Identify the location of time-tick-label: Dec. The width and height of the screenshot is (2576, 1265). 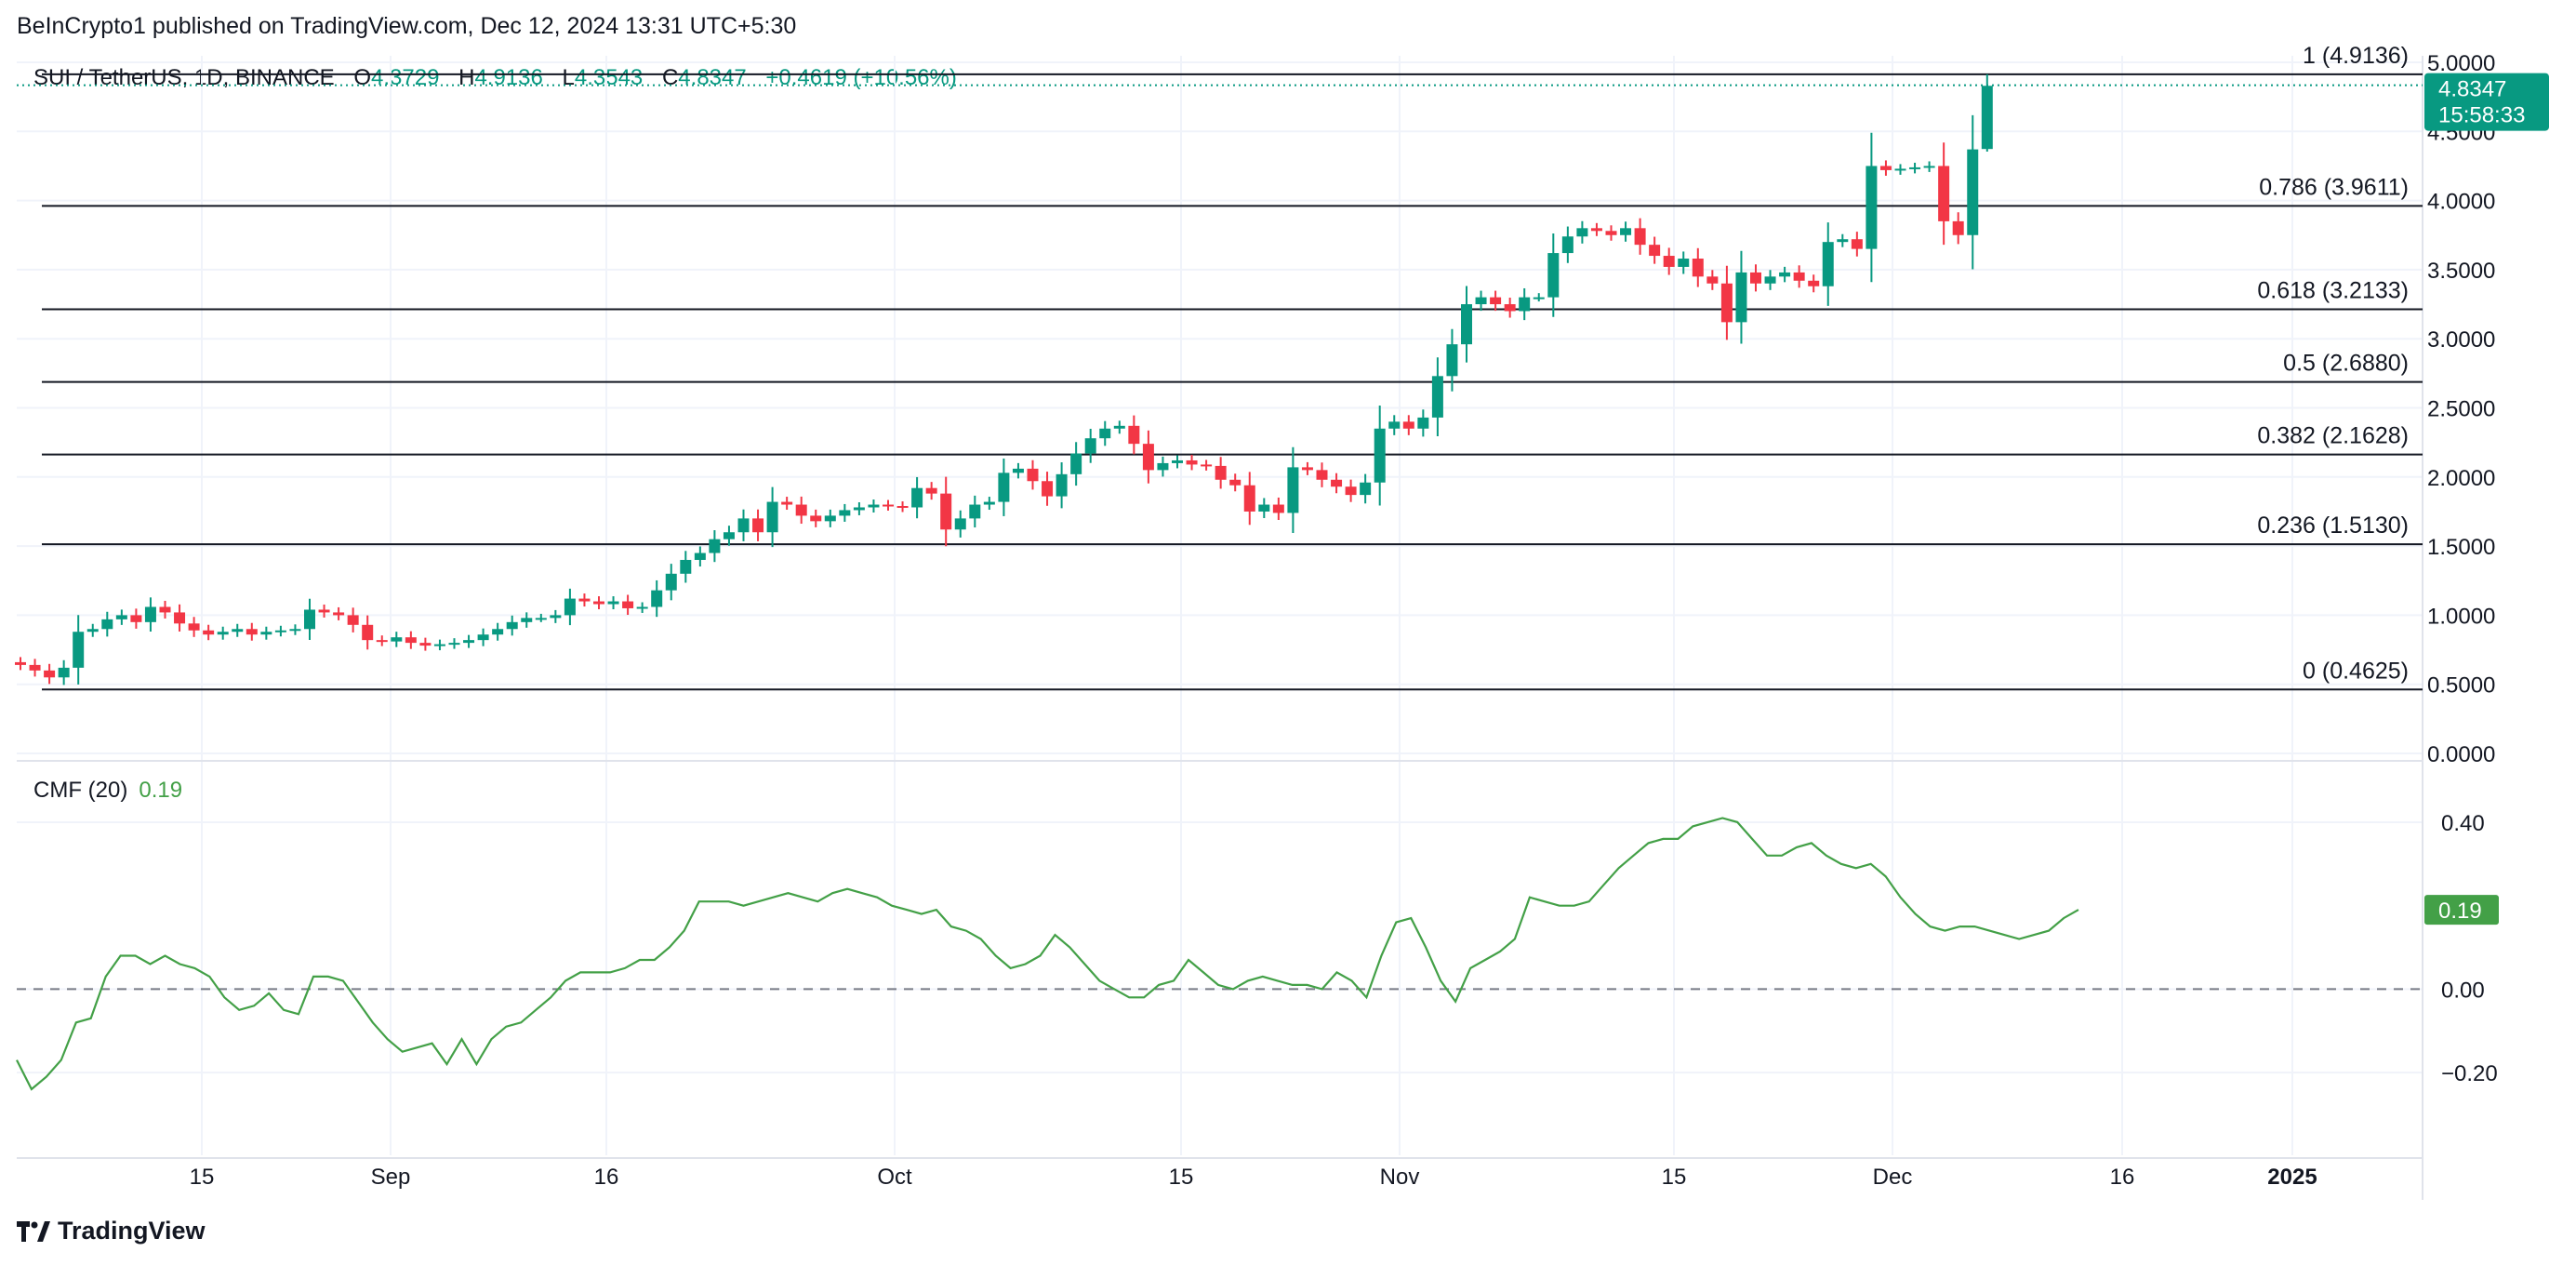
(1893, 1177).